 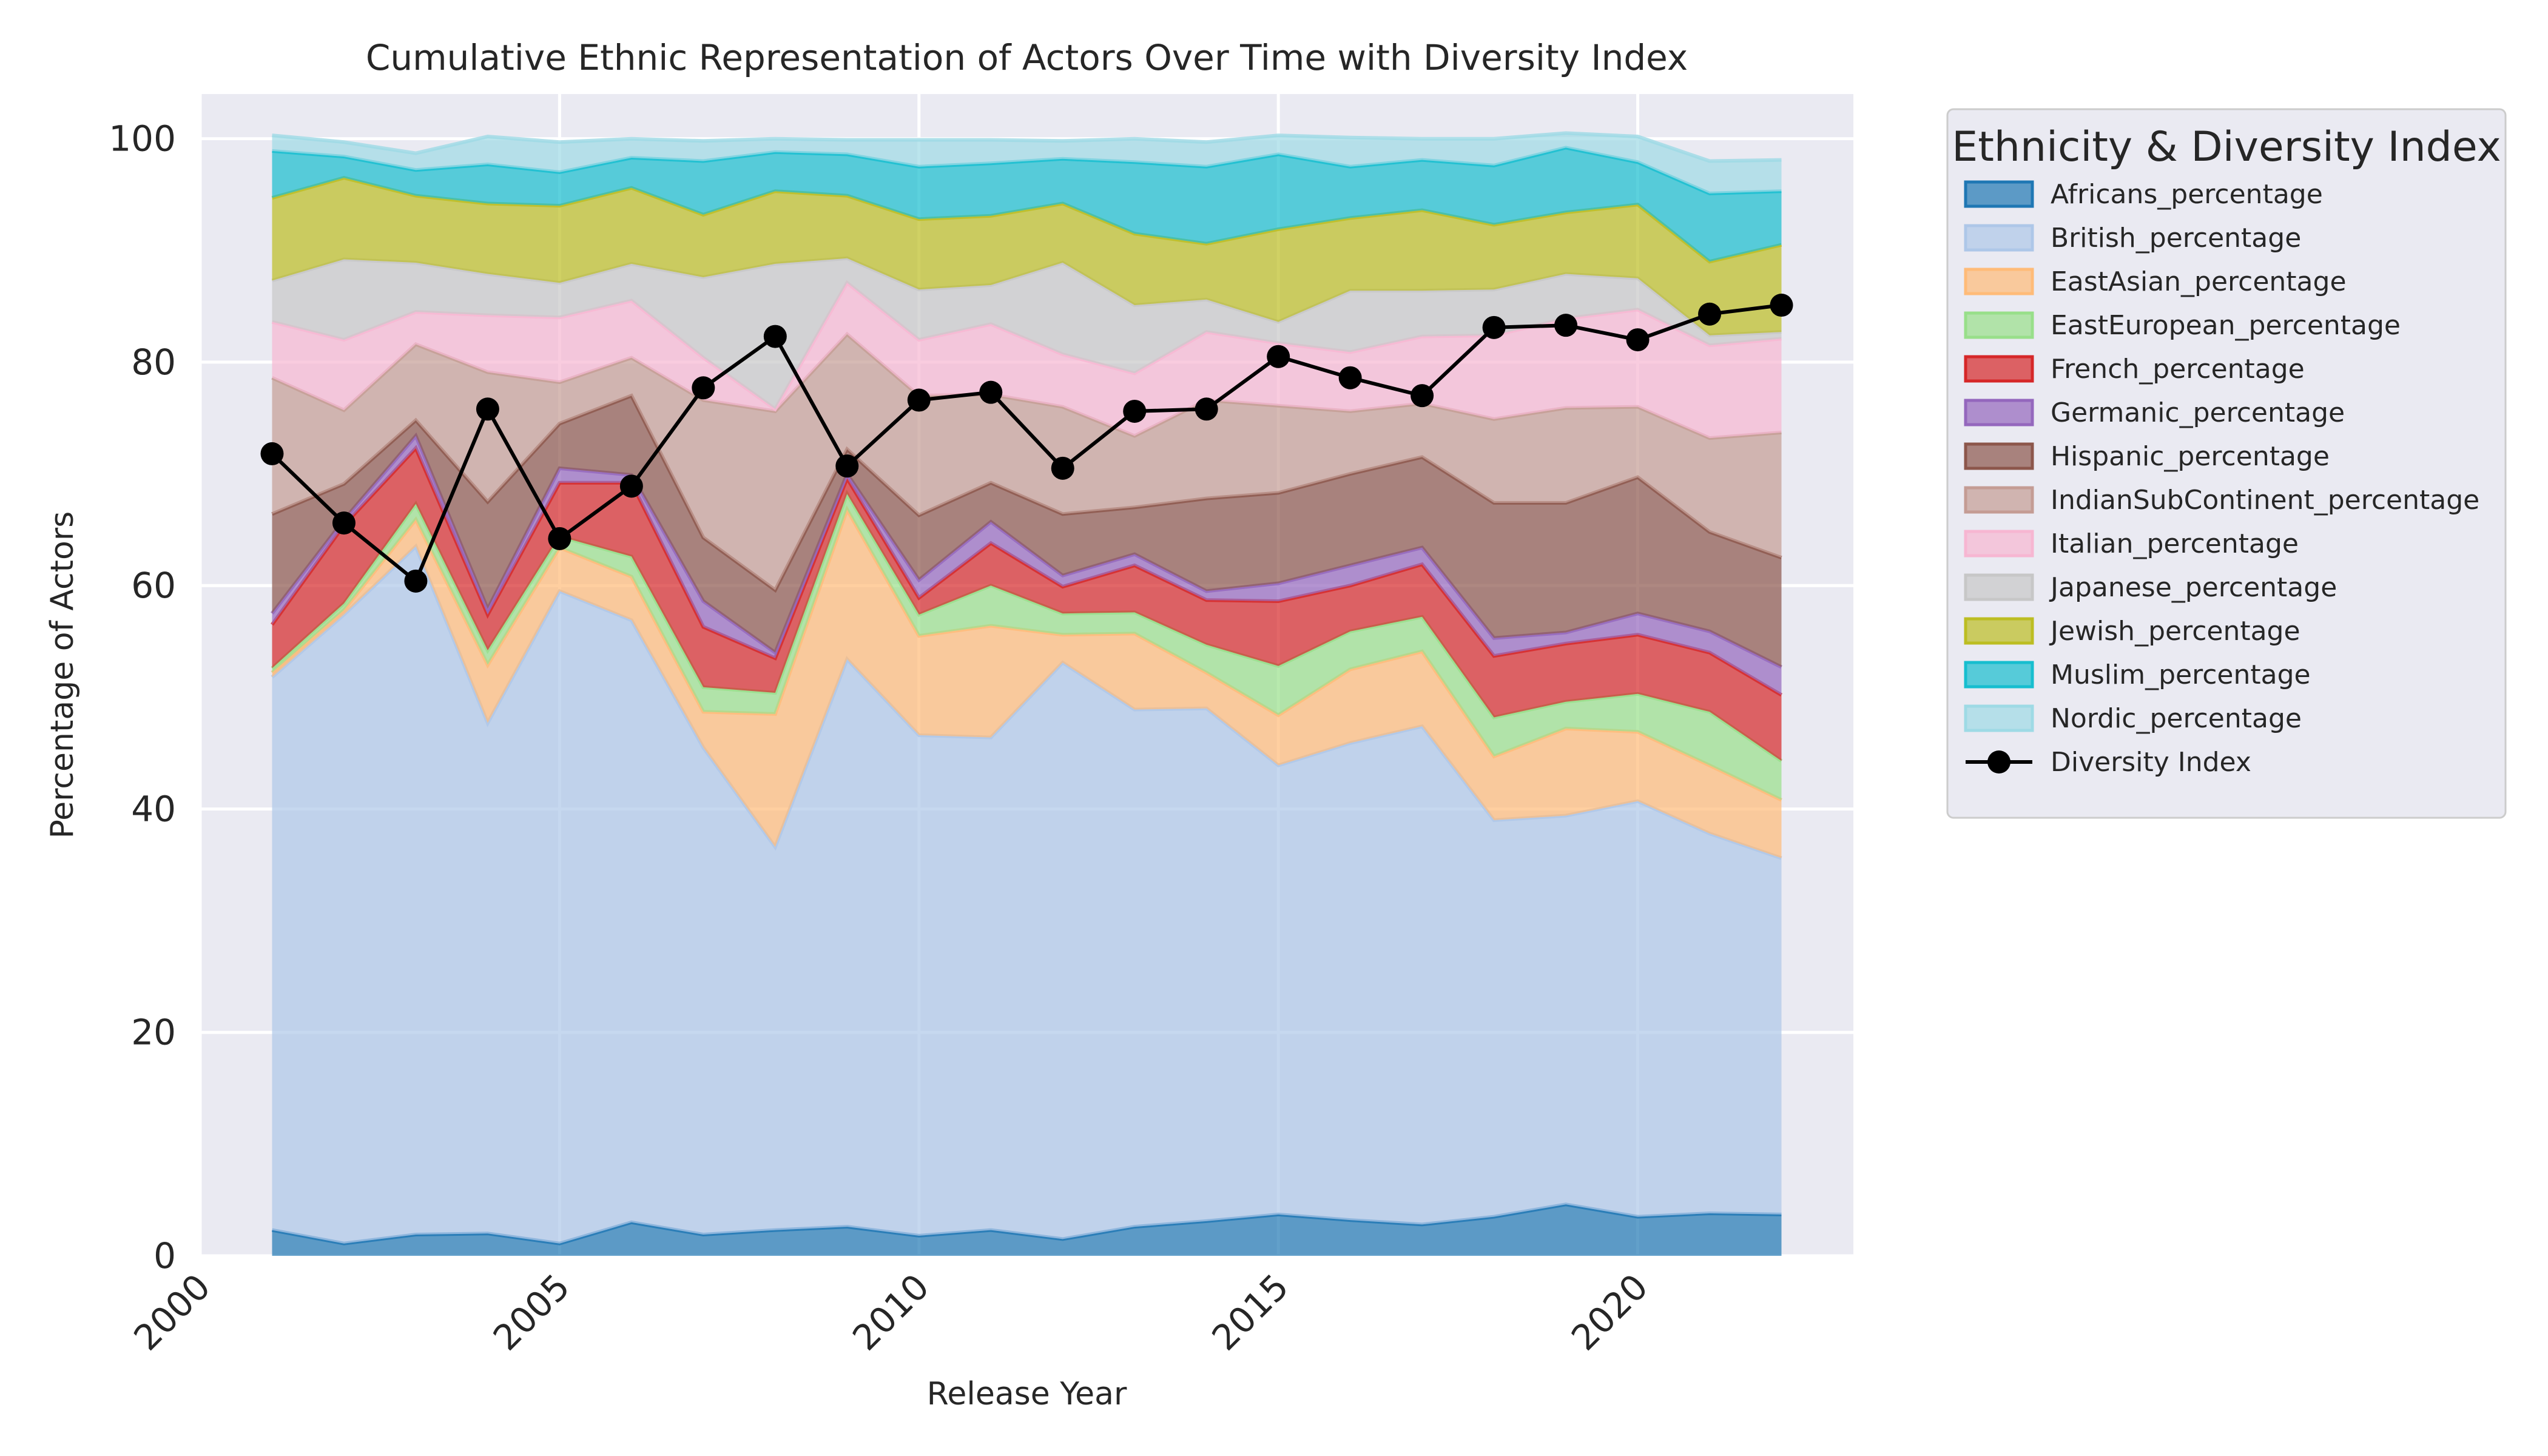 What do you see at coordinates (153, 808) in the screenshot?
I see `y-tick-label: 40` at bounding box center [153, 808].